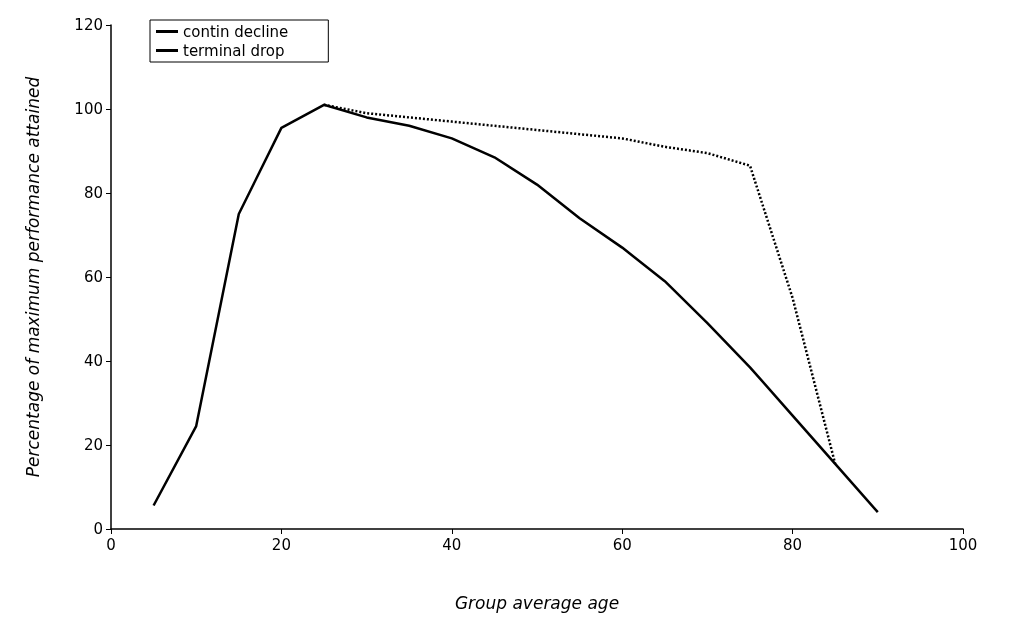  I want to click on x-tick-label: 0, so click(111, 544).